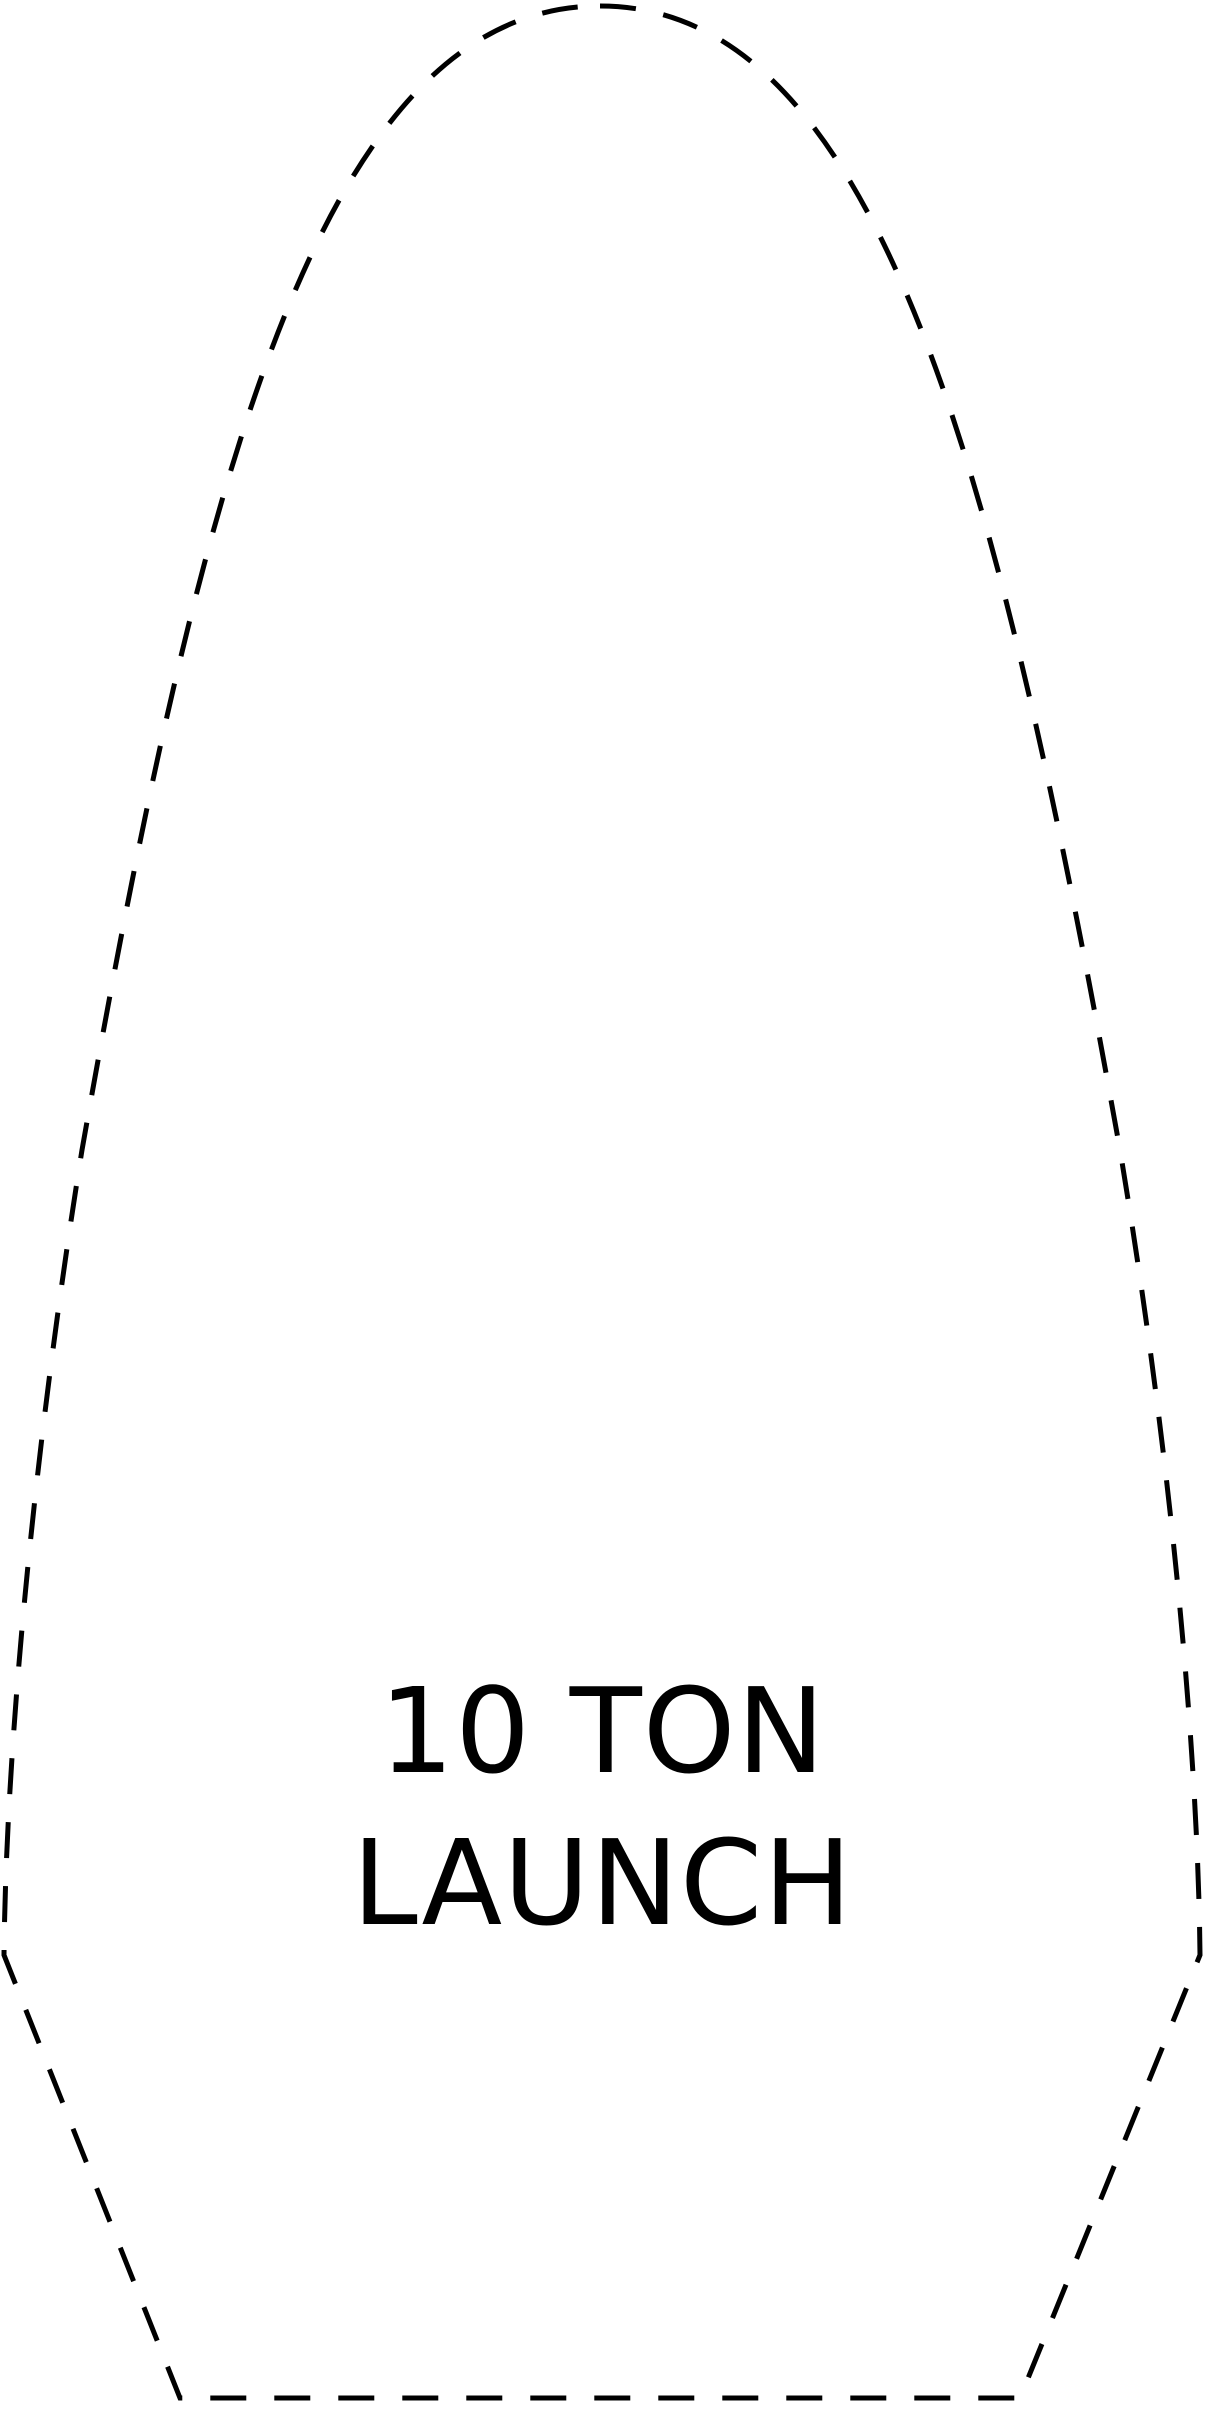 This screenshot has height=2413, width=1205. I want to click on label-line-2: LAUNCH, so click(602, 1883).